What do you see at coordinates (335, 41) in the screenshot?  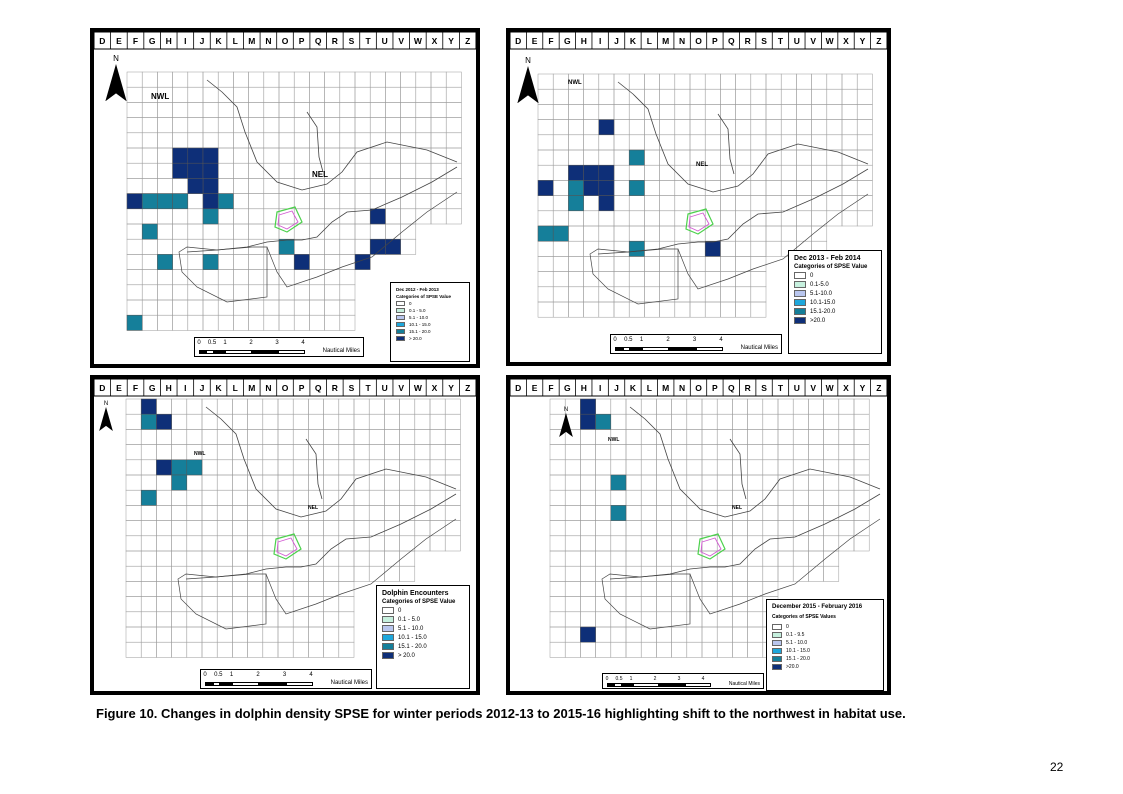 I see `column-label: R` at bounding box center [335, 41].